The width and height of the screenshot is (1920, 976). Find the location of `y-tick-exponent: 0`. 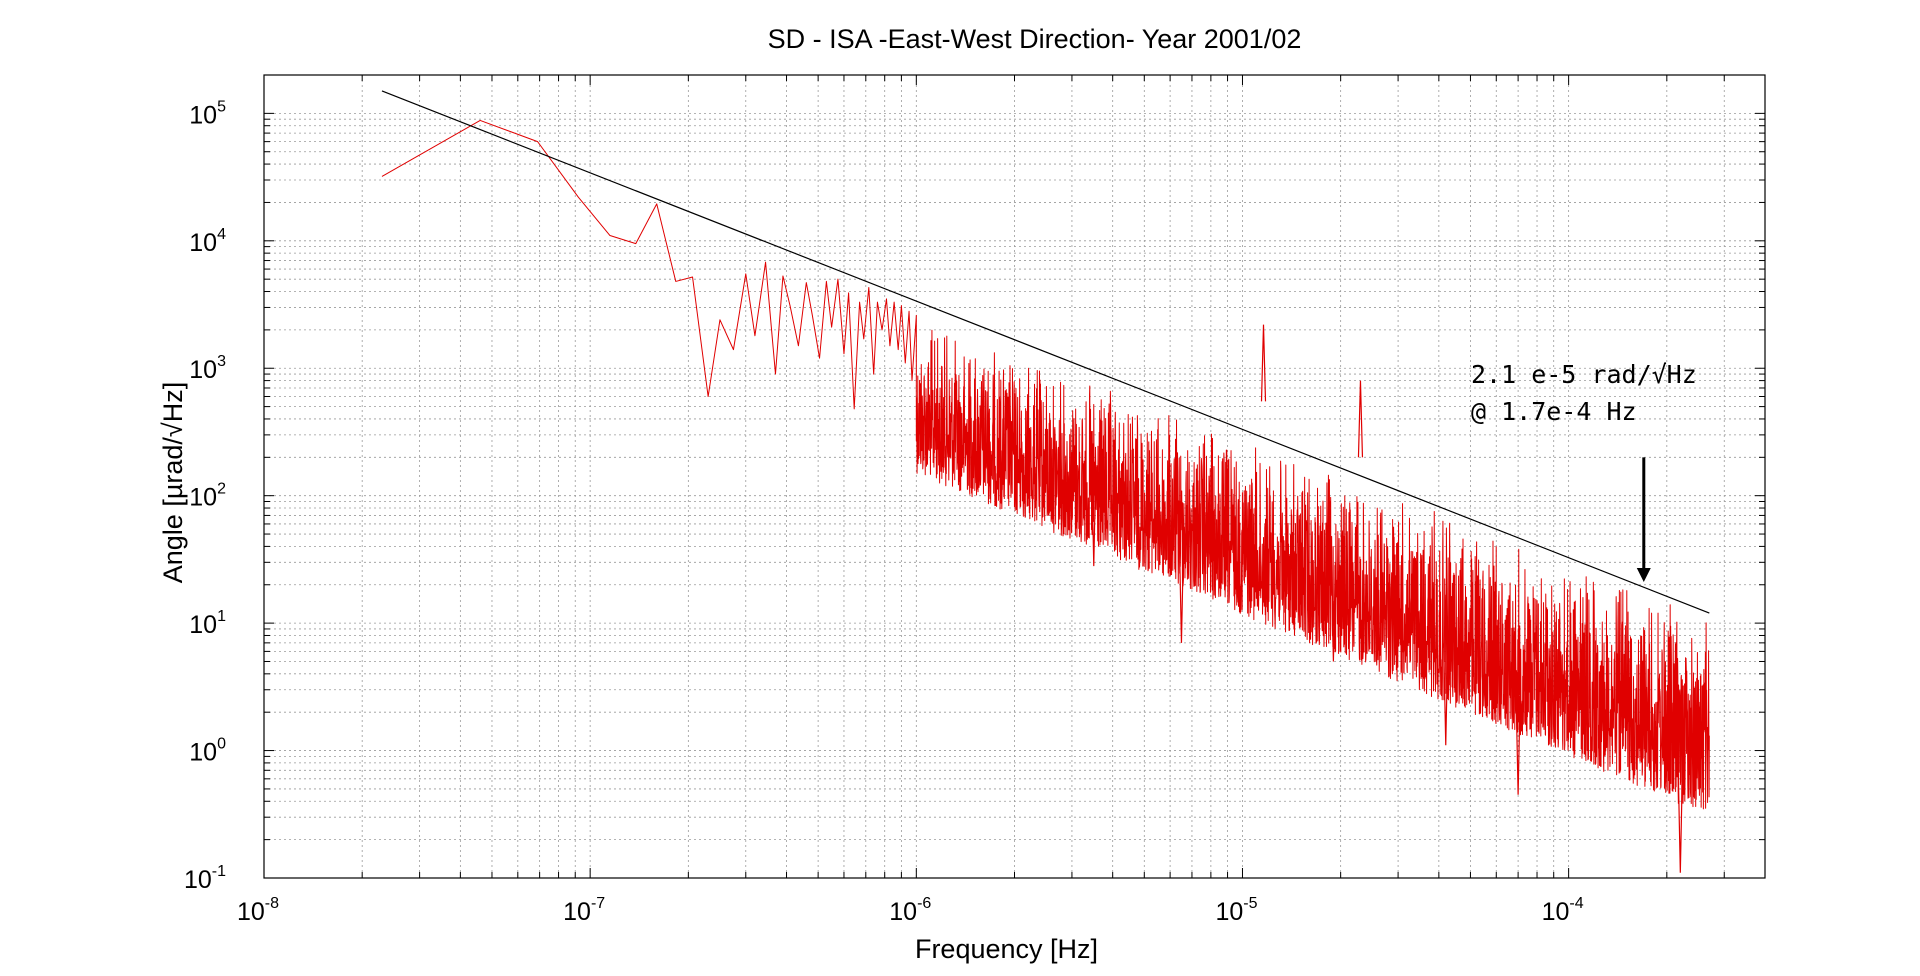

y-tick-exponent: 0 is located at coordinates (221, 744).